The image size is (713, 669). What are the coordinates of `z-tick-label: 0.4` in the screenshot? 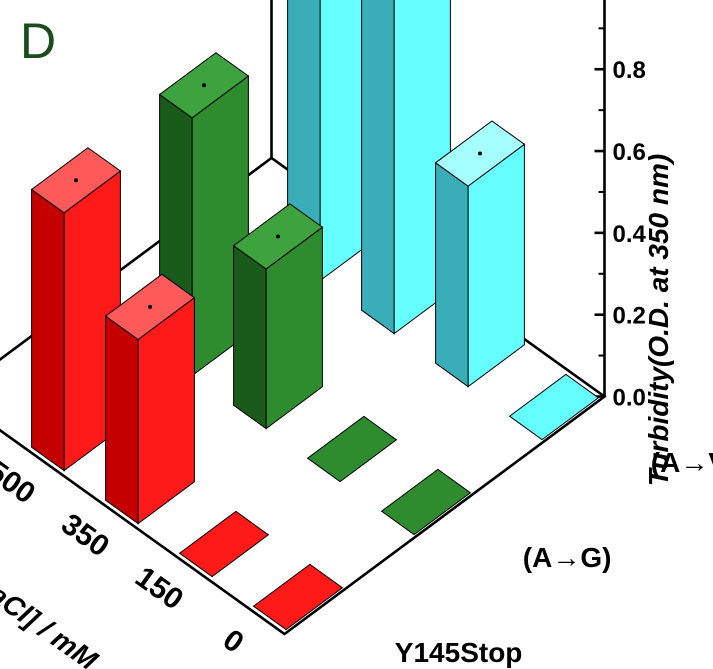 It's located at (630, 234).